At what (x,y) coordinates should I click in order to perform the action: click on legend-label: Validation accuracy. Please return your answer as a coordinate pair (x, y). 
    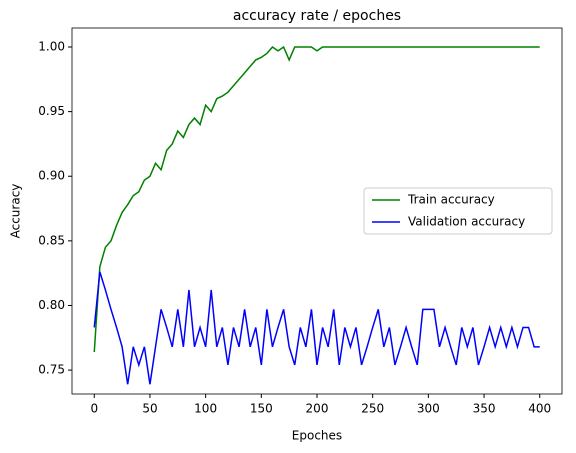
    Looking at the image, I should click on (466, 222).